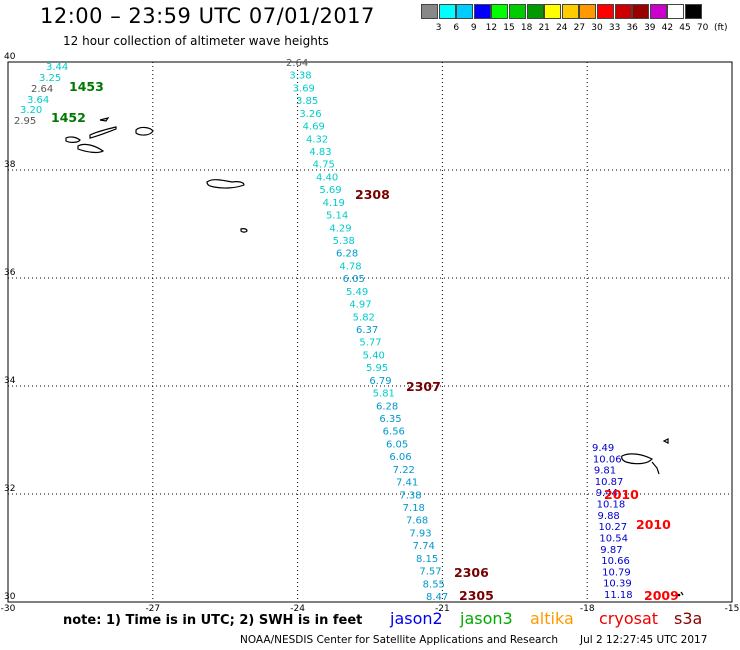 The image size is (740, 650). Describe the element at coordinates (682, 593) in the screenshot. I see `selvagens-island` at that location.